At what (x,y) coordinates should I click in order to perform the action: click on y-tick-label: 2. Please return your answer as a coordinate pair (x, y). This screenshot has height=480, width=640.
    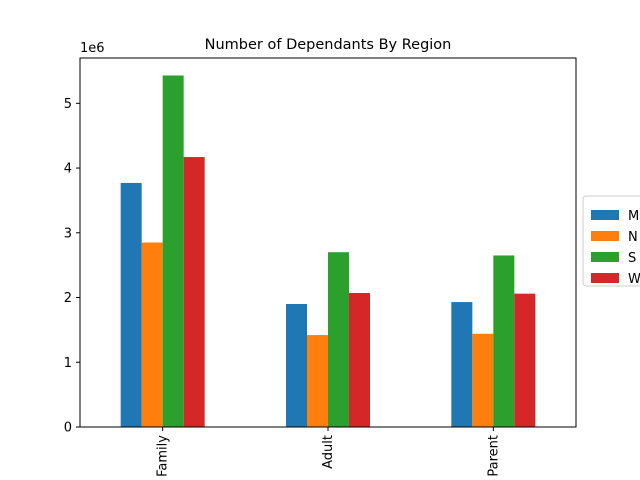
    Looking at the image, I should click on (68, 298).